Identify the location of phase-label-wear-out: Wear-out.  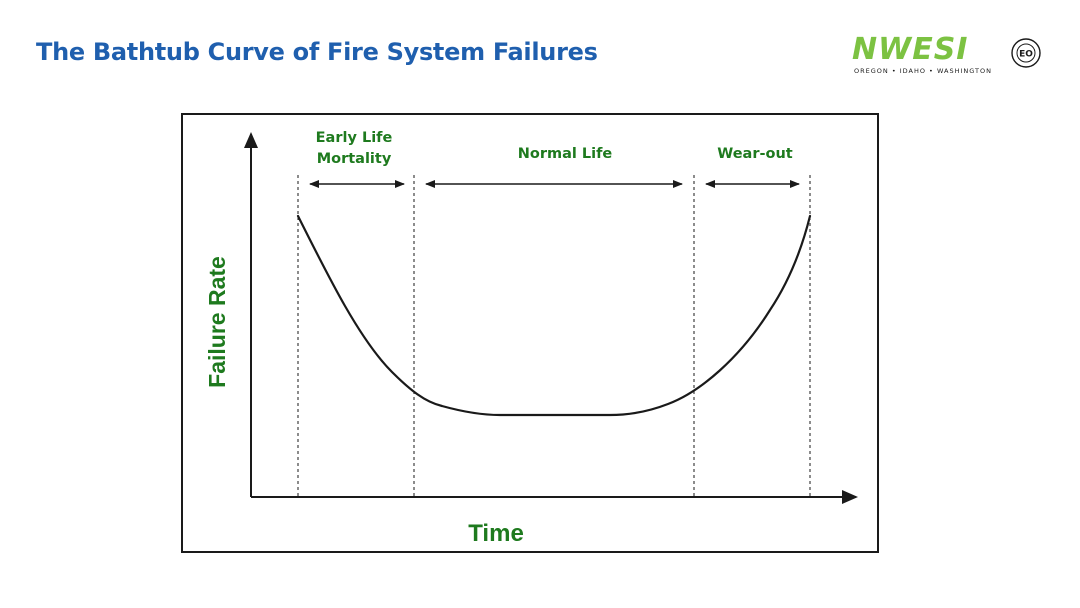
(755, 154).